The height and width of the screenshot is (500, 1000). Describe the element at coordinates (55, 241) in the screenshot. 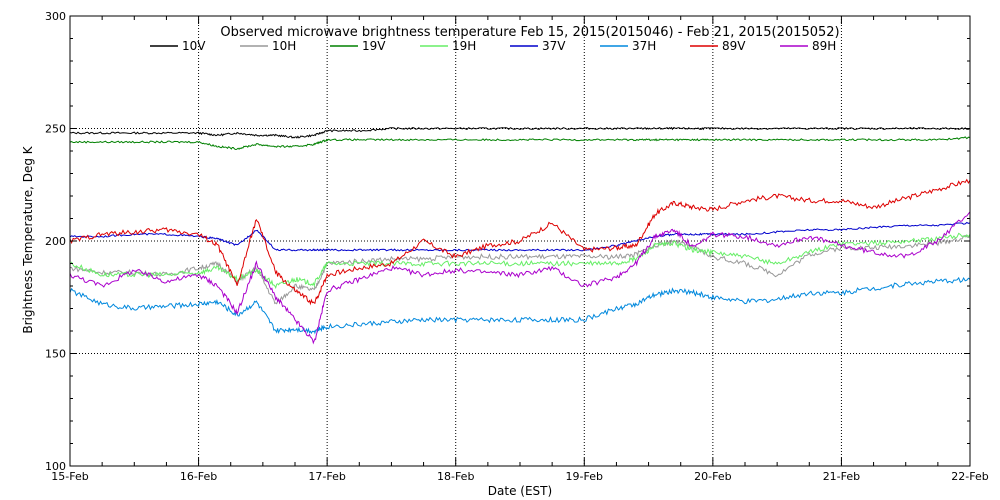

I see `y-tick-label: 200` at that location.